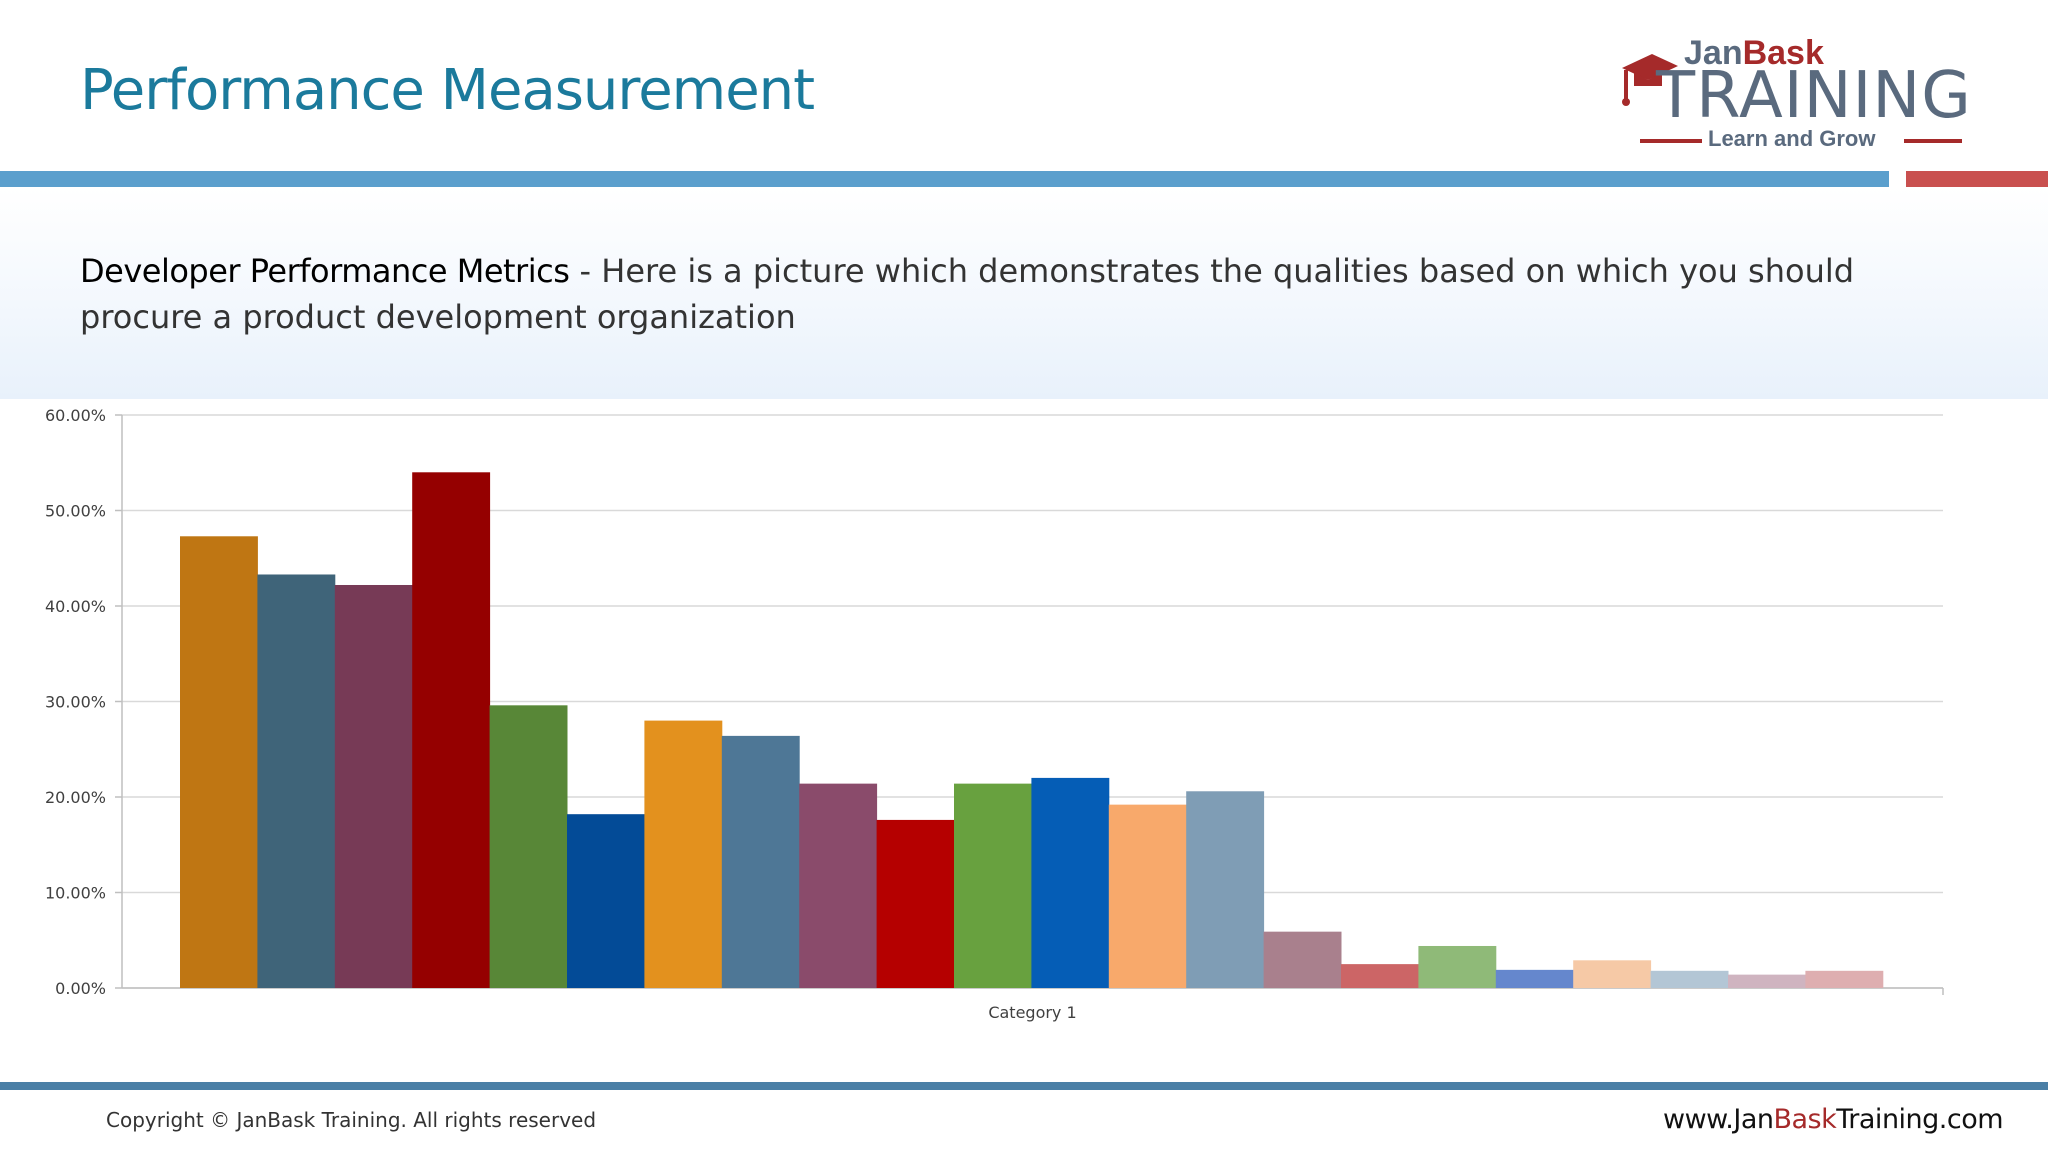  What do you see at coordinates (75, 797) in the screenshot?
I see `y-tick-label: 20.00%` at bounding box center [75, 797].